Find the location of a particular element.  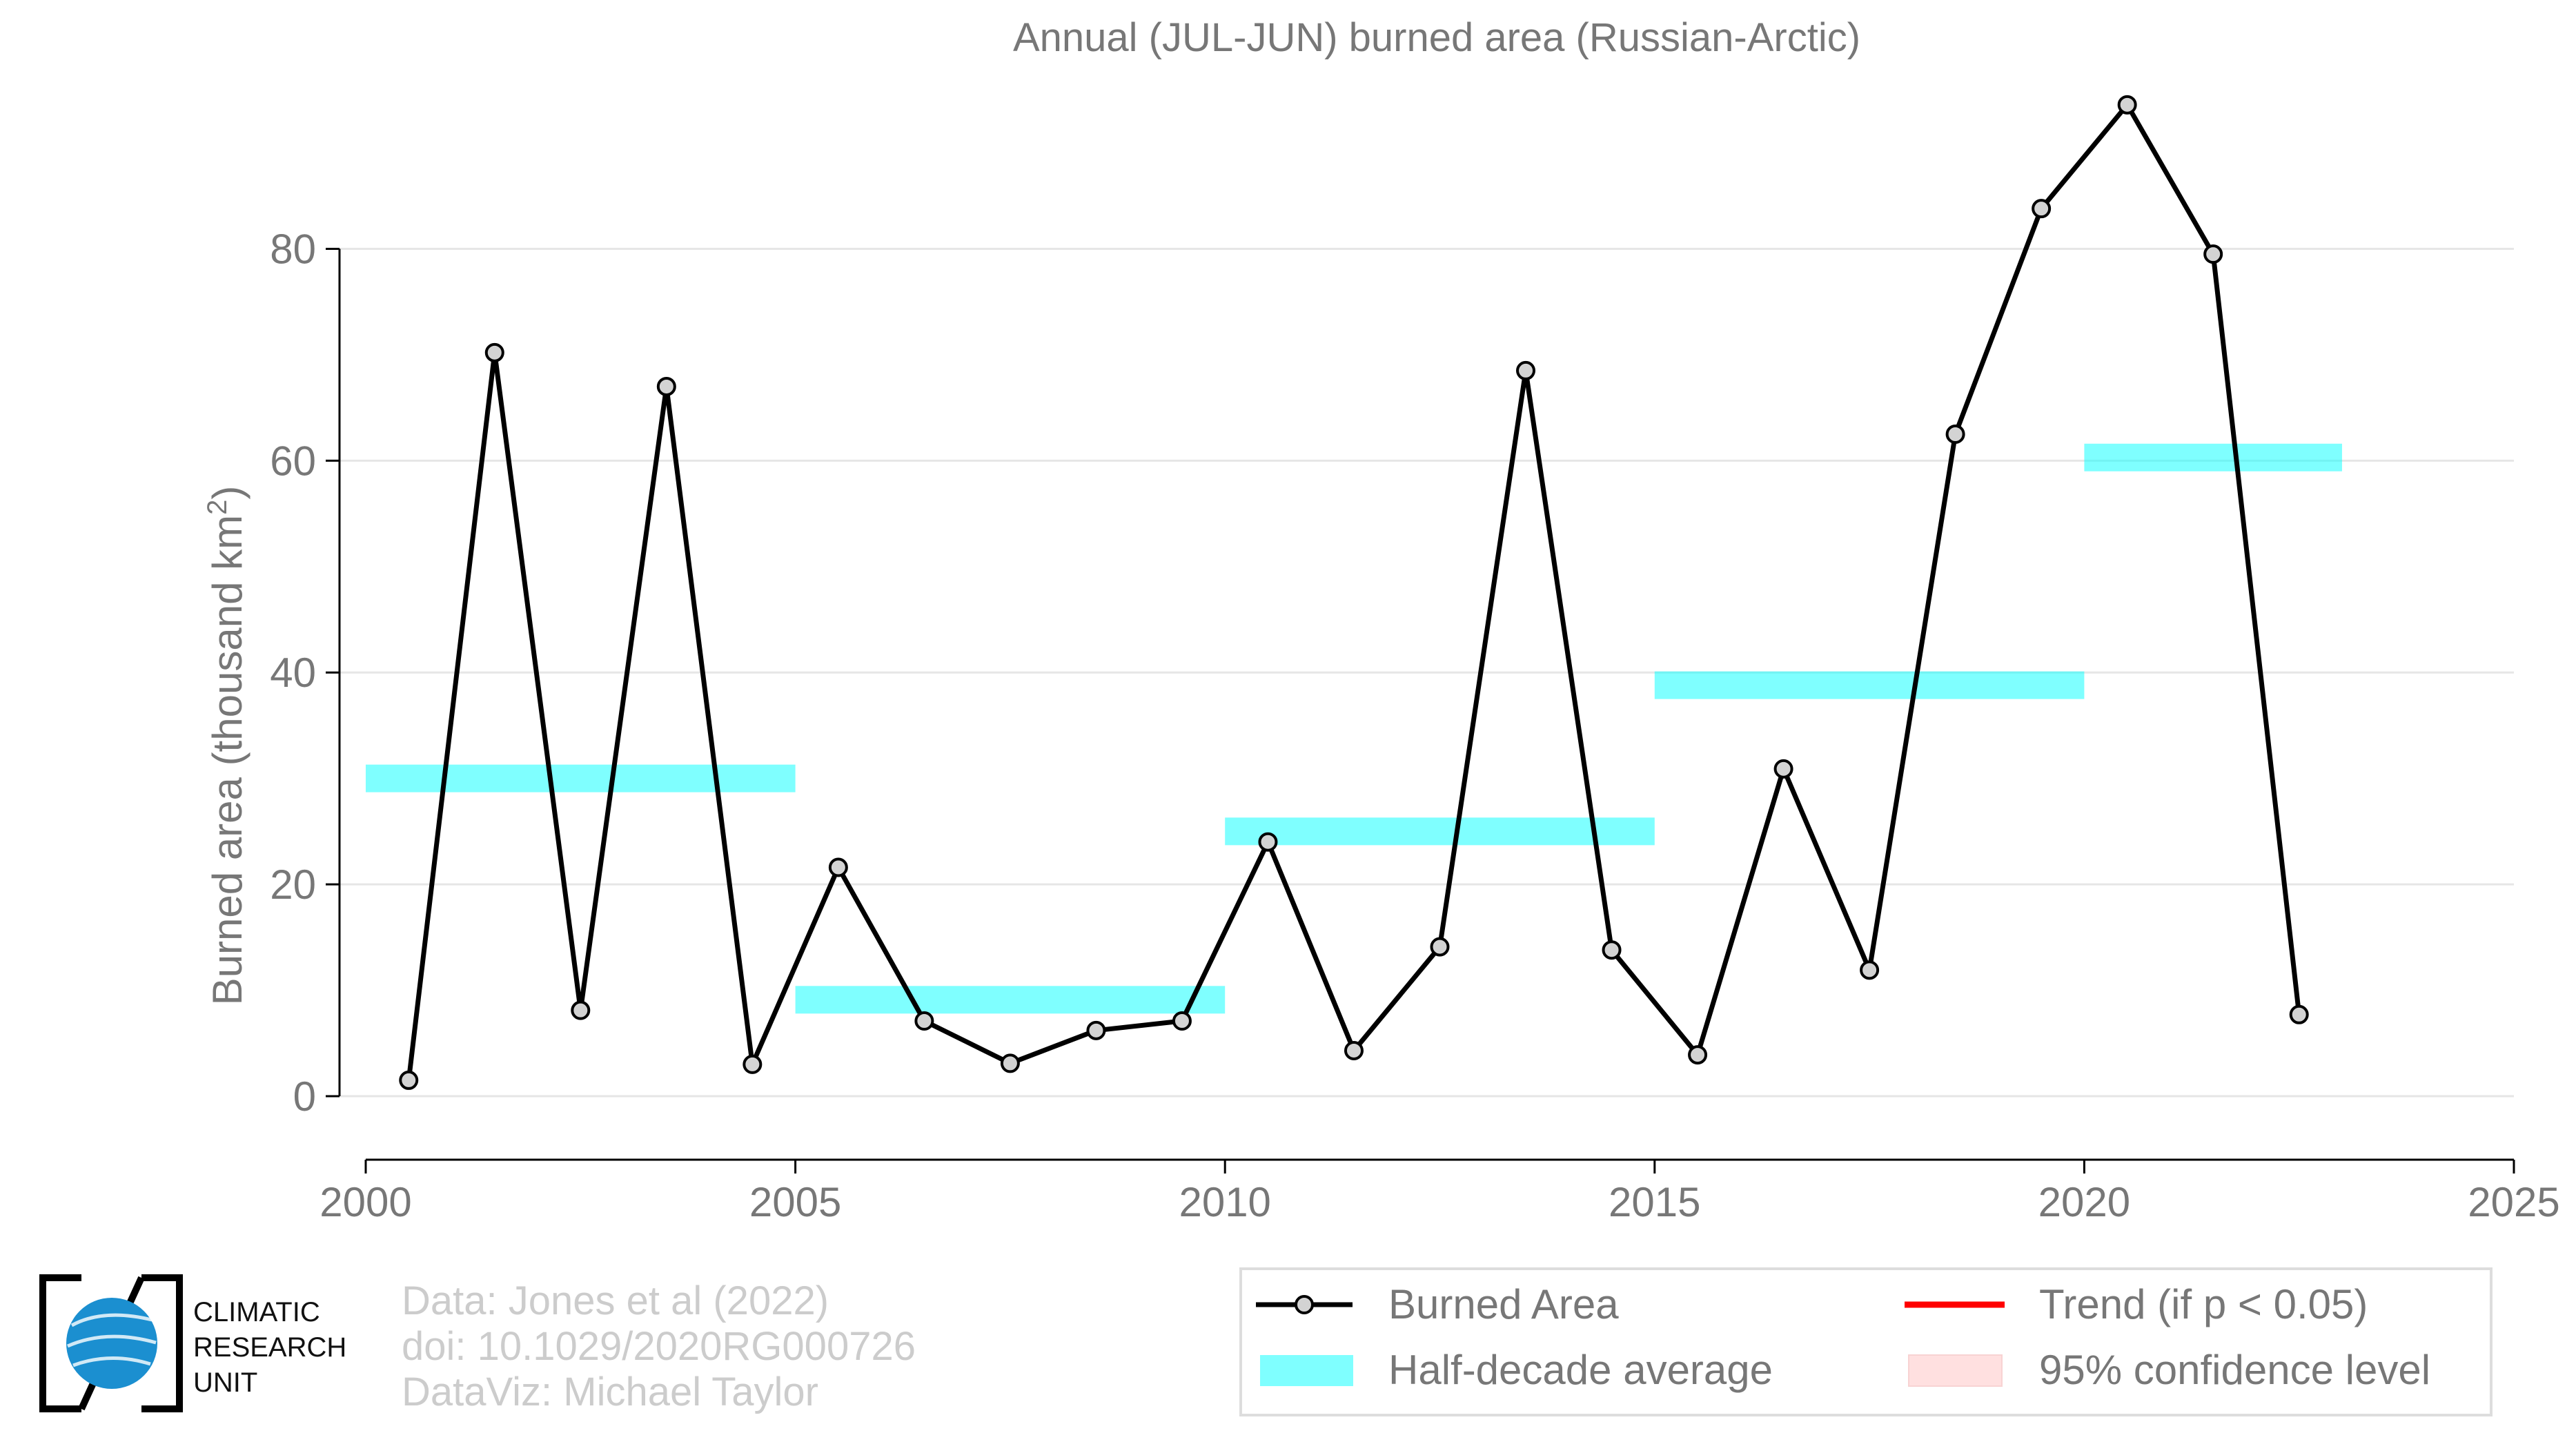

credit-doi: doi: 10.1029/2020RG000726 is located at coordinates (659, 1346).